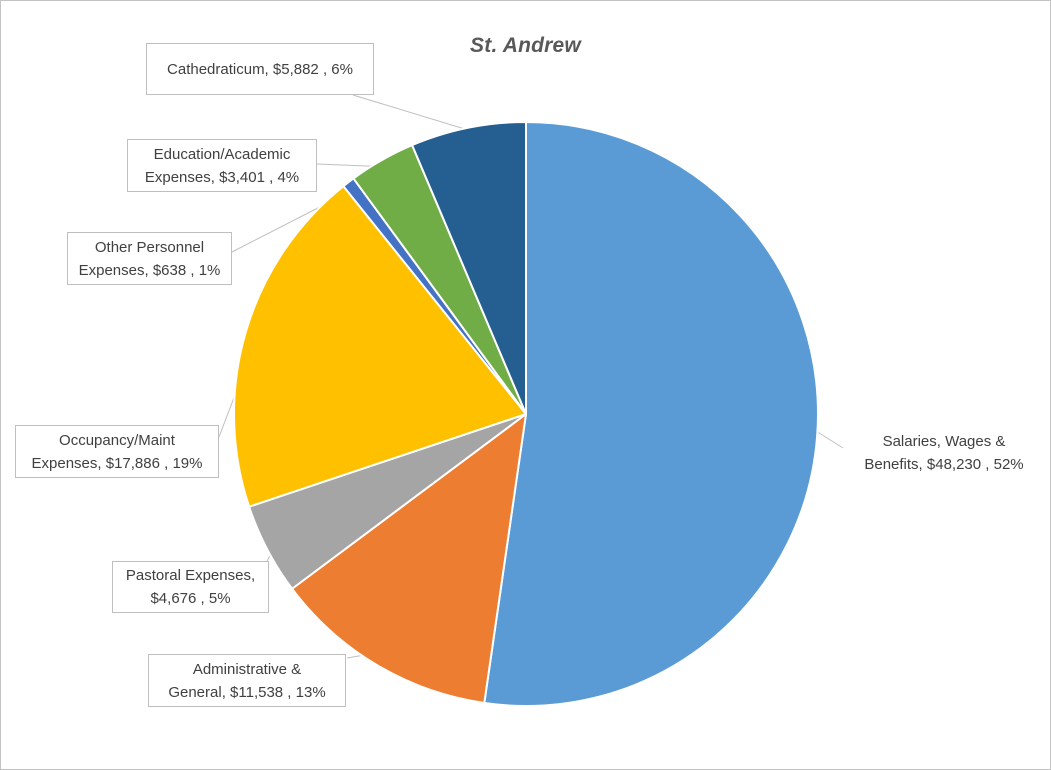  Describe the element at coordinates (247, 680) in the screenshot. I see `data-label-administrative-general: Administrative & General, $11,538 , 13%` at that location.